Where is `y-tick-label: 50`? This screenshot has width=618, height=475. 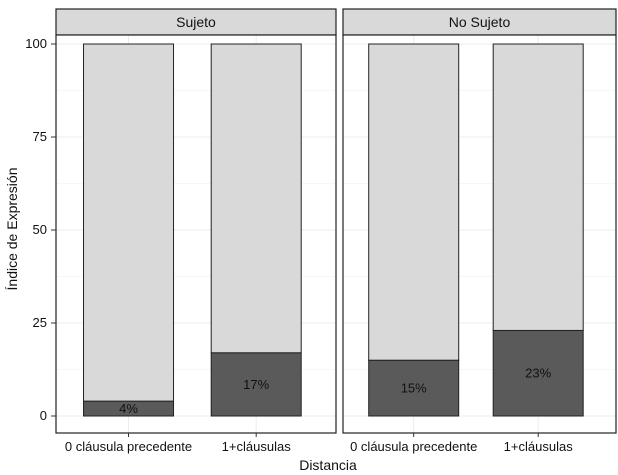
y-tick-label: 50 is located at coordinates (40, 229).